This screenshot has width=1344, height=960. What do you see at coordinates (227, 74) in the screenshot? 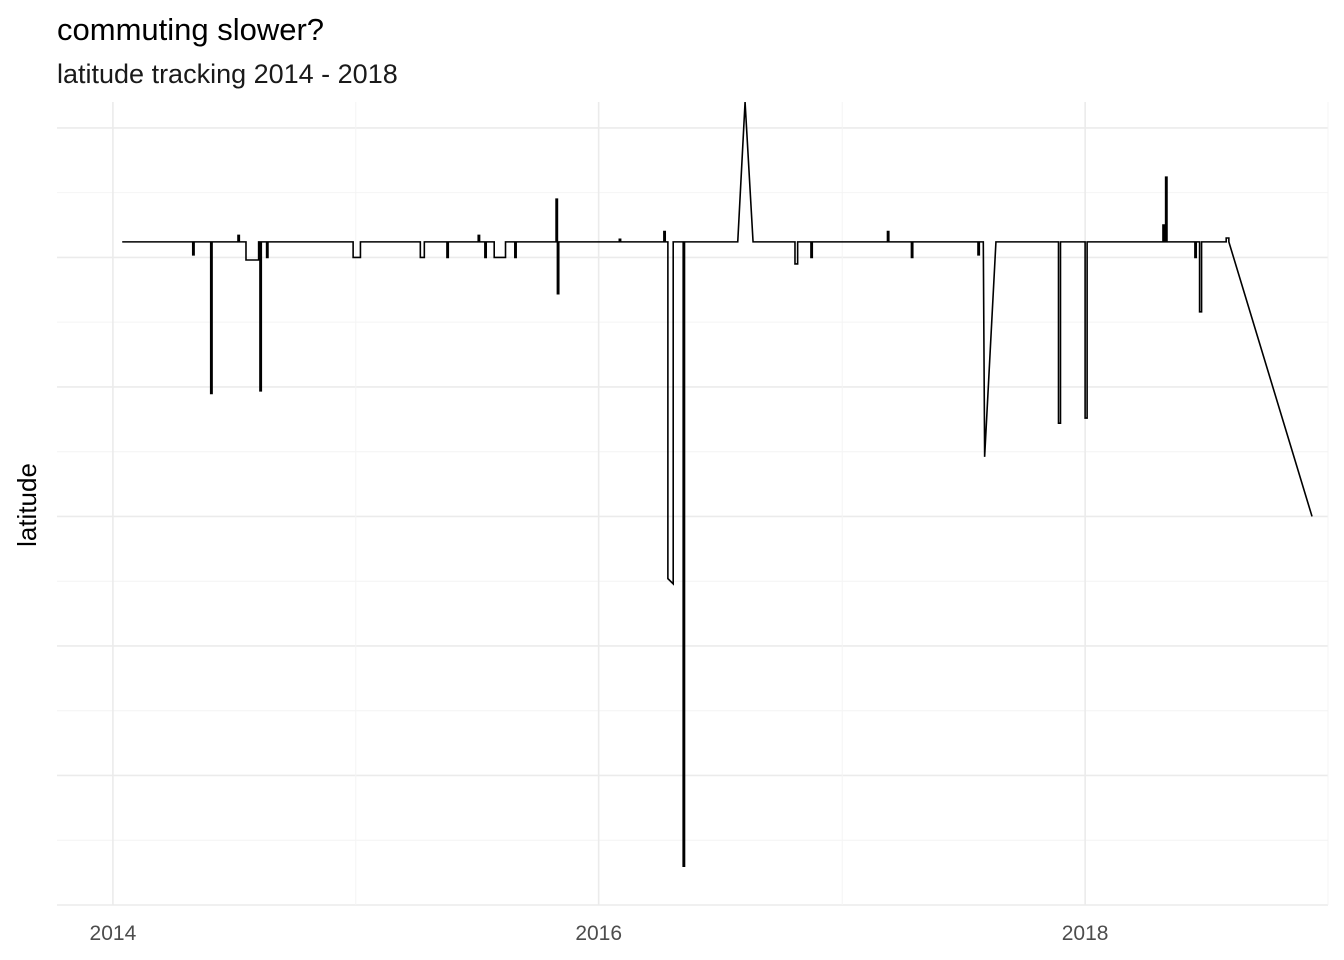
I see `chart-subtitle: latitude tracking 2014 - 2018` at bounding box center [227, 74].